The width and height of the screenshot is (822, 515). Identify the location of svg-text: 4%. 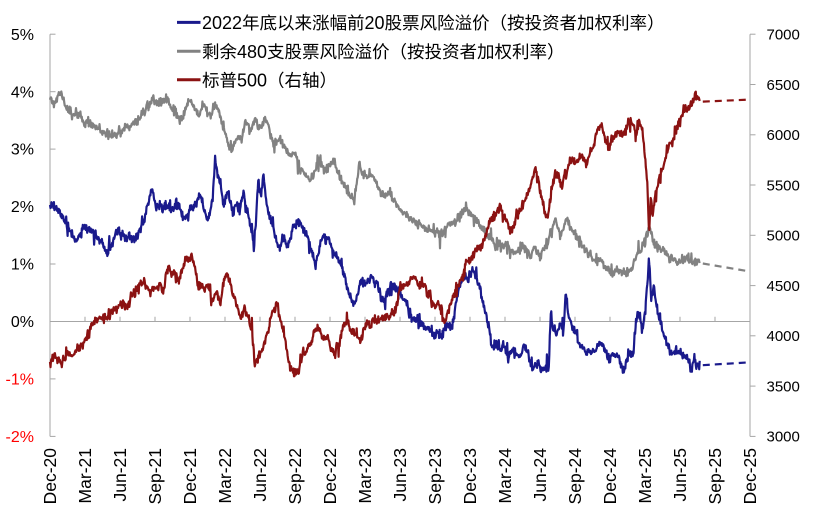
(22, 92).